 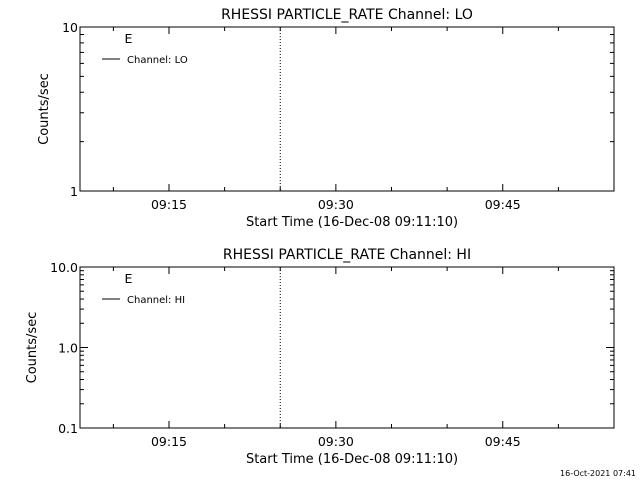 What do you see at coordinates (347, 15) in the screenshot?
I see `chart-title: RHESSI PARTICLE_RATE Channel: LO` at bounding box center [347, 15].